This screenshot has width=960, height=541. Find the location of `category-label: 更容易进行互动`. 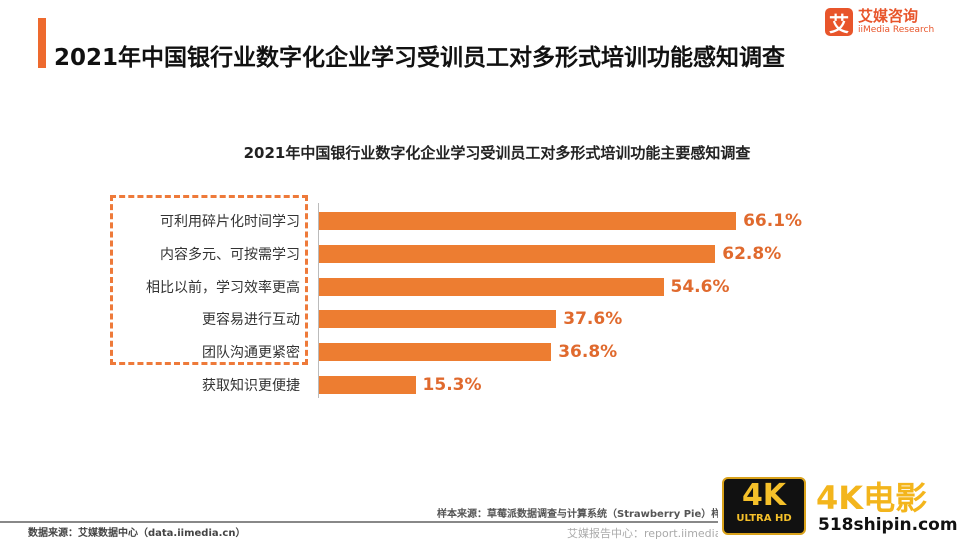

category-label: 更容易进行互动 is located at coordinates (251, 320).